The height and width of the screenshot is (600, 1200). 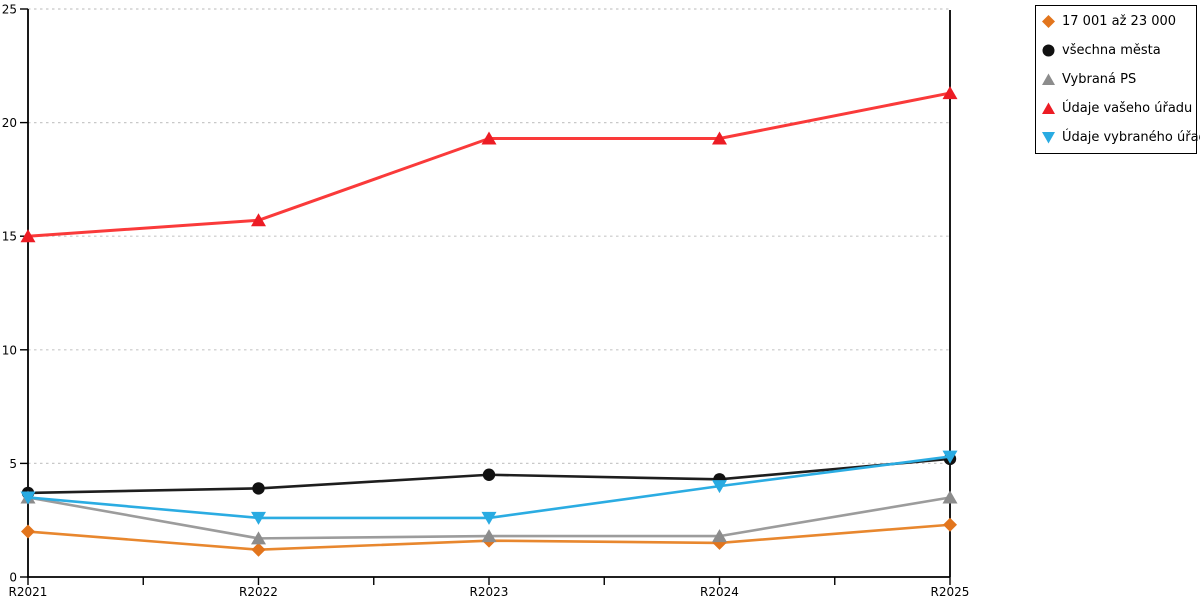 I want to click on y-tick-label: 5, so click(x=13, y=464).